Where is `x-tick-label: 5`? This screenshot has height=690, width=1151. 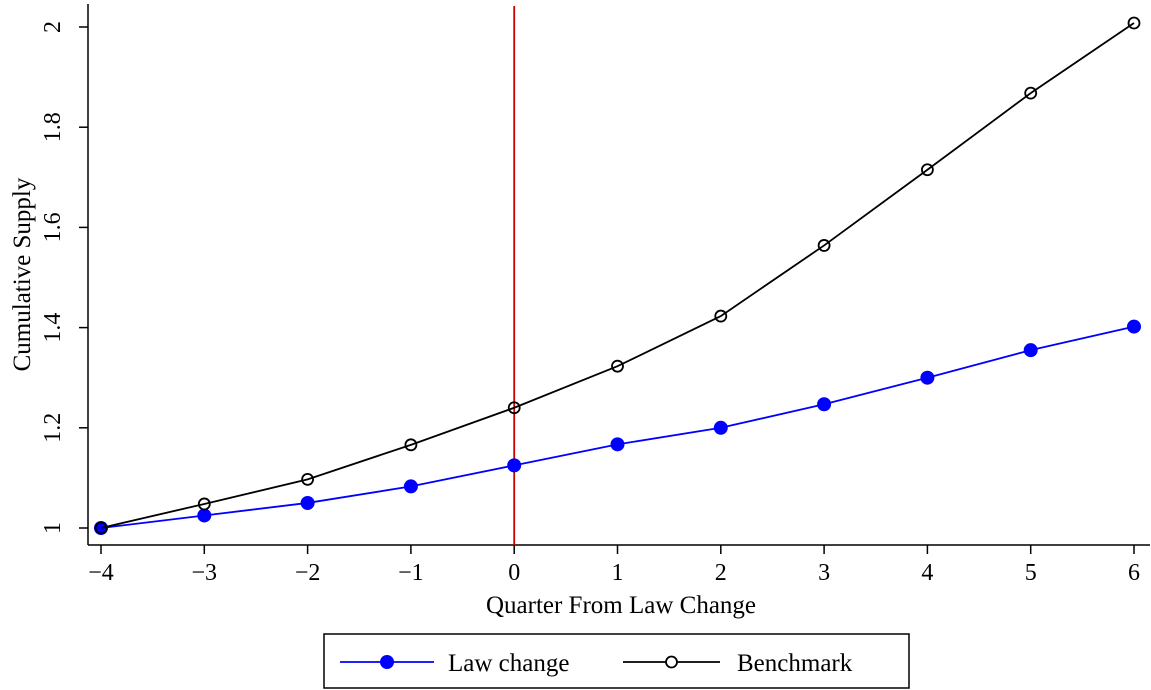
x-tick-label: 5 is located at coordinates (1031, 573).